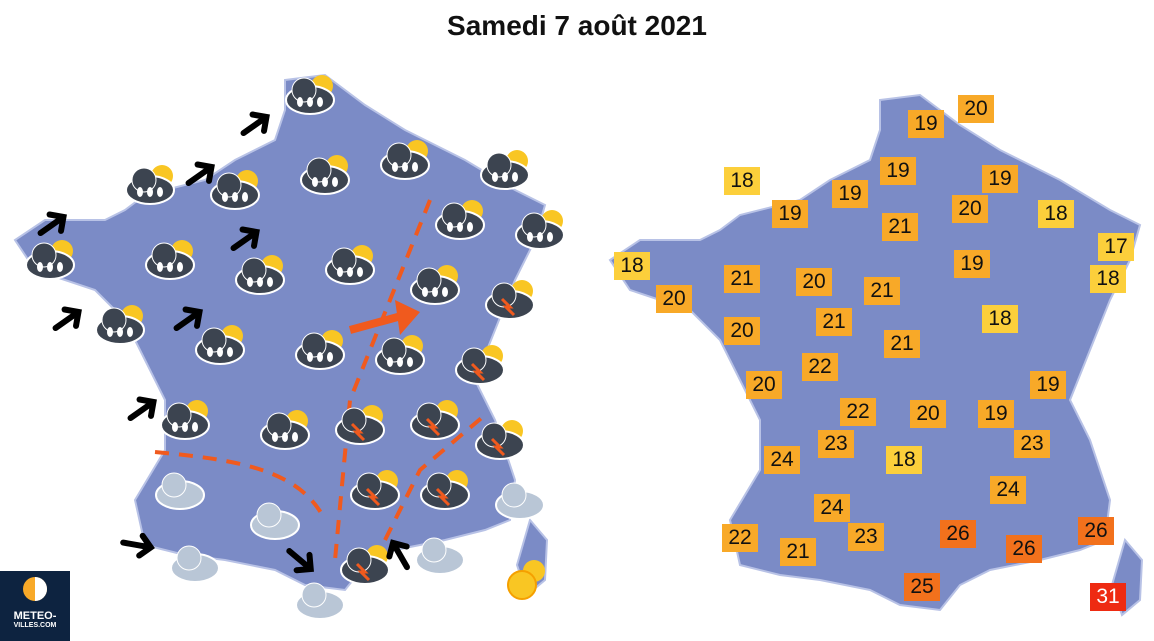  I want to click on temperature: 25, so click(922, 587).